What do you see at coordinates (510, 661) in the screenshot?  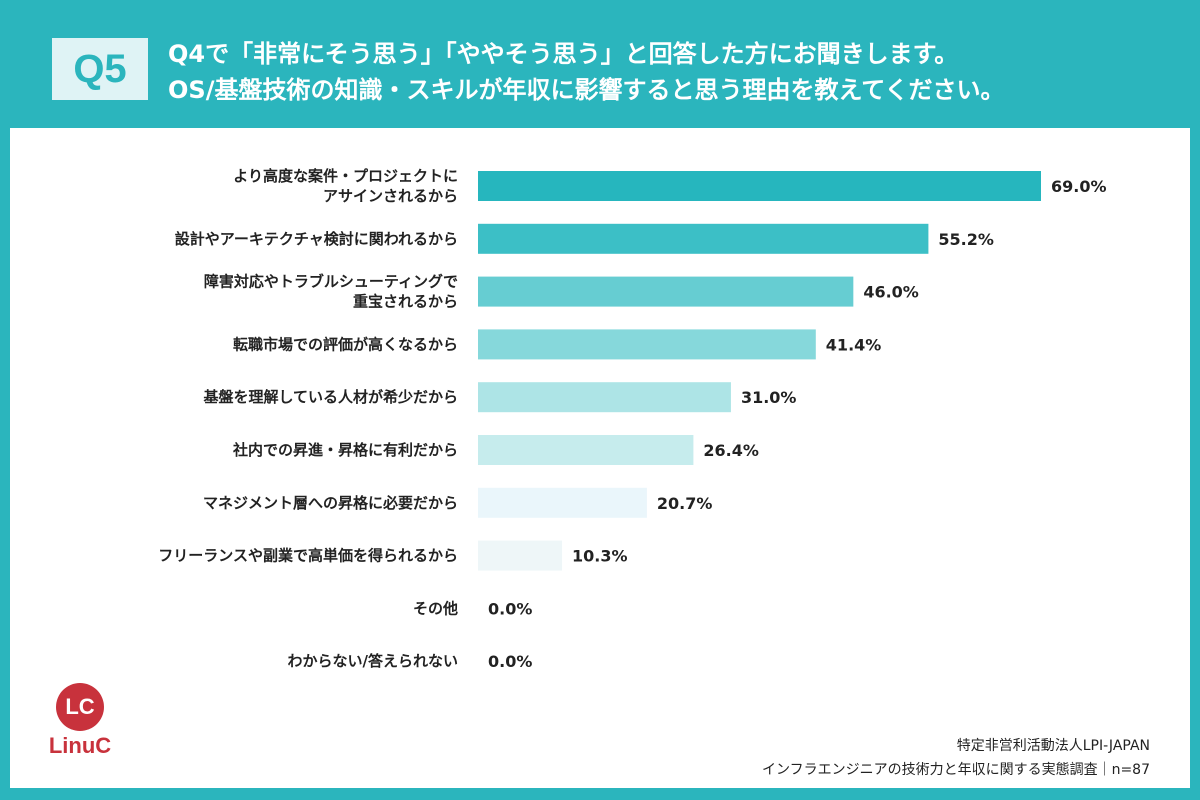 I see `value-label-10: 0.0%` at bounding box center [510, 661].